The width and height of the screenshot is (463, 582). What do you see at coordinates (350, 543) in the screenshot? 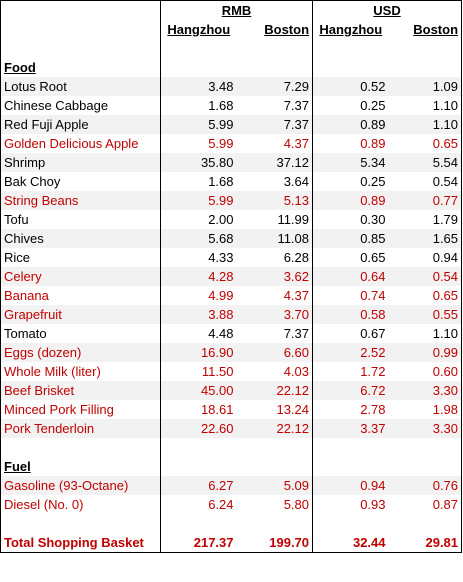
I see `total-usd-hangzhou: 32.44` at bounding box center [350, 543].